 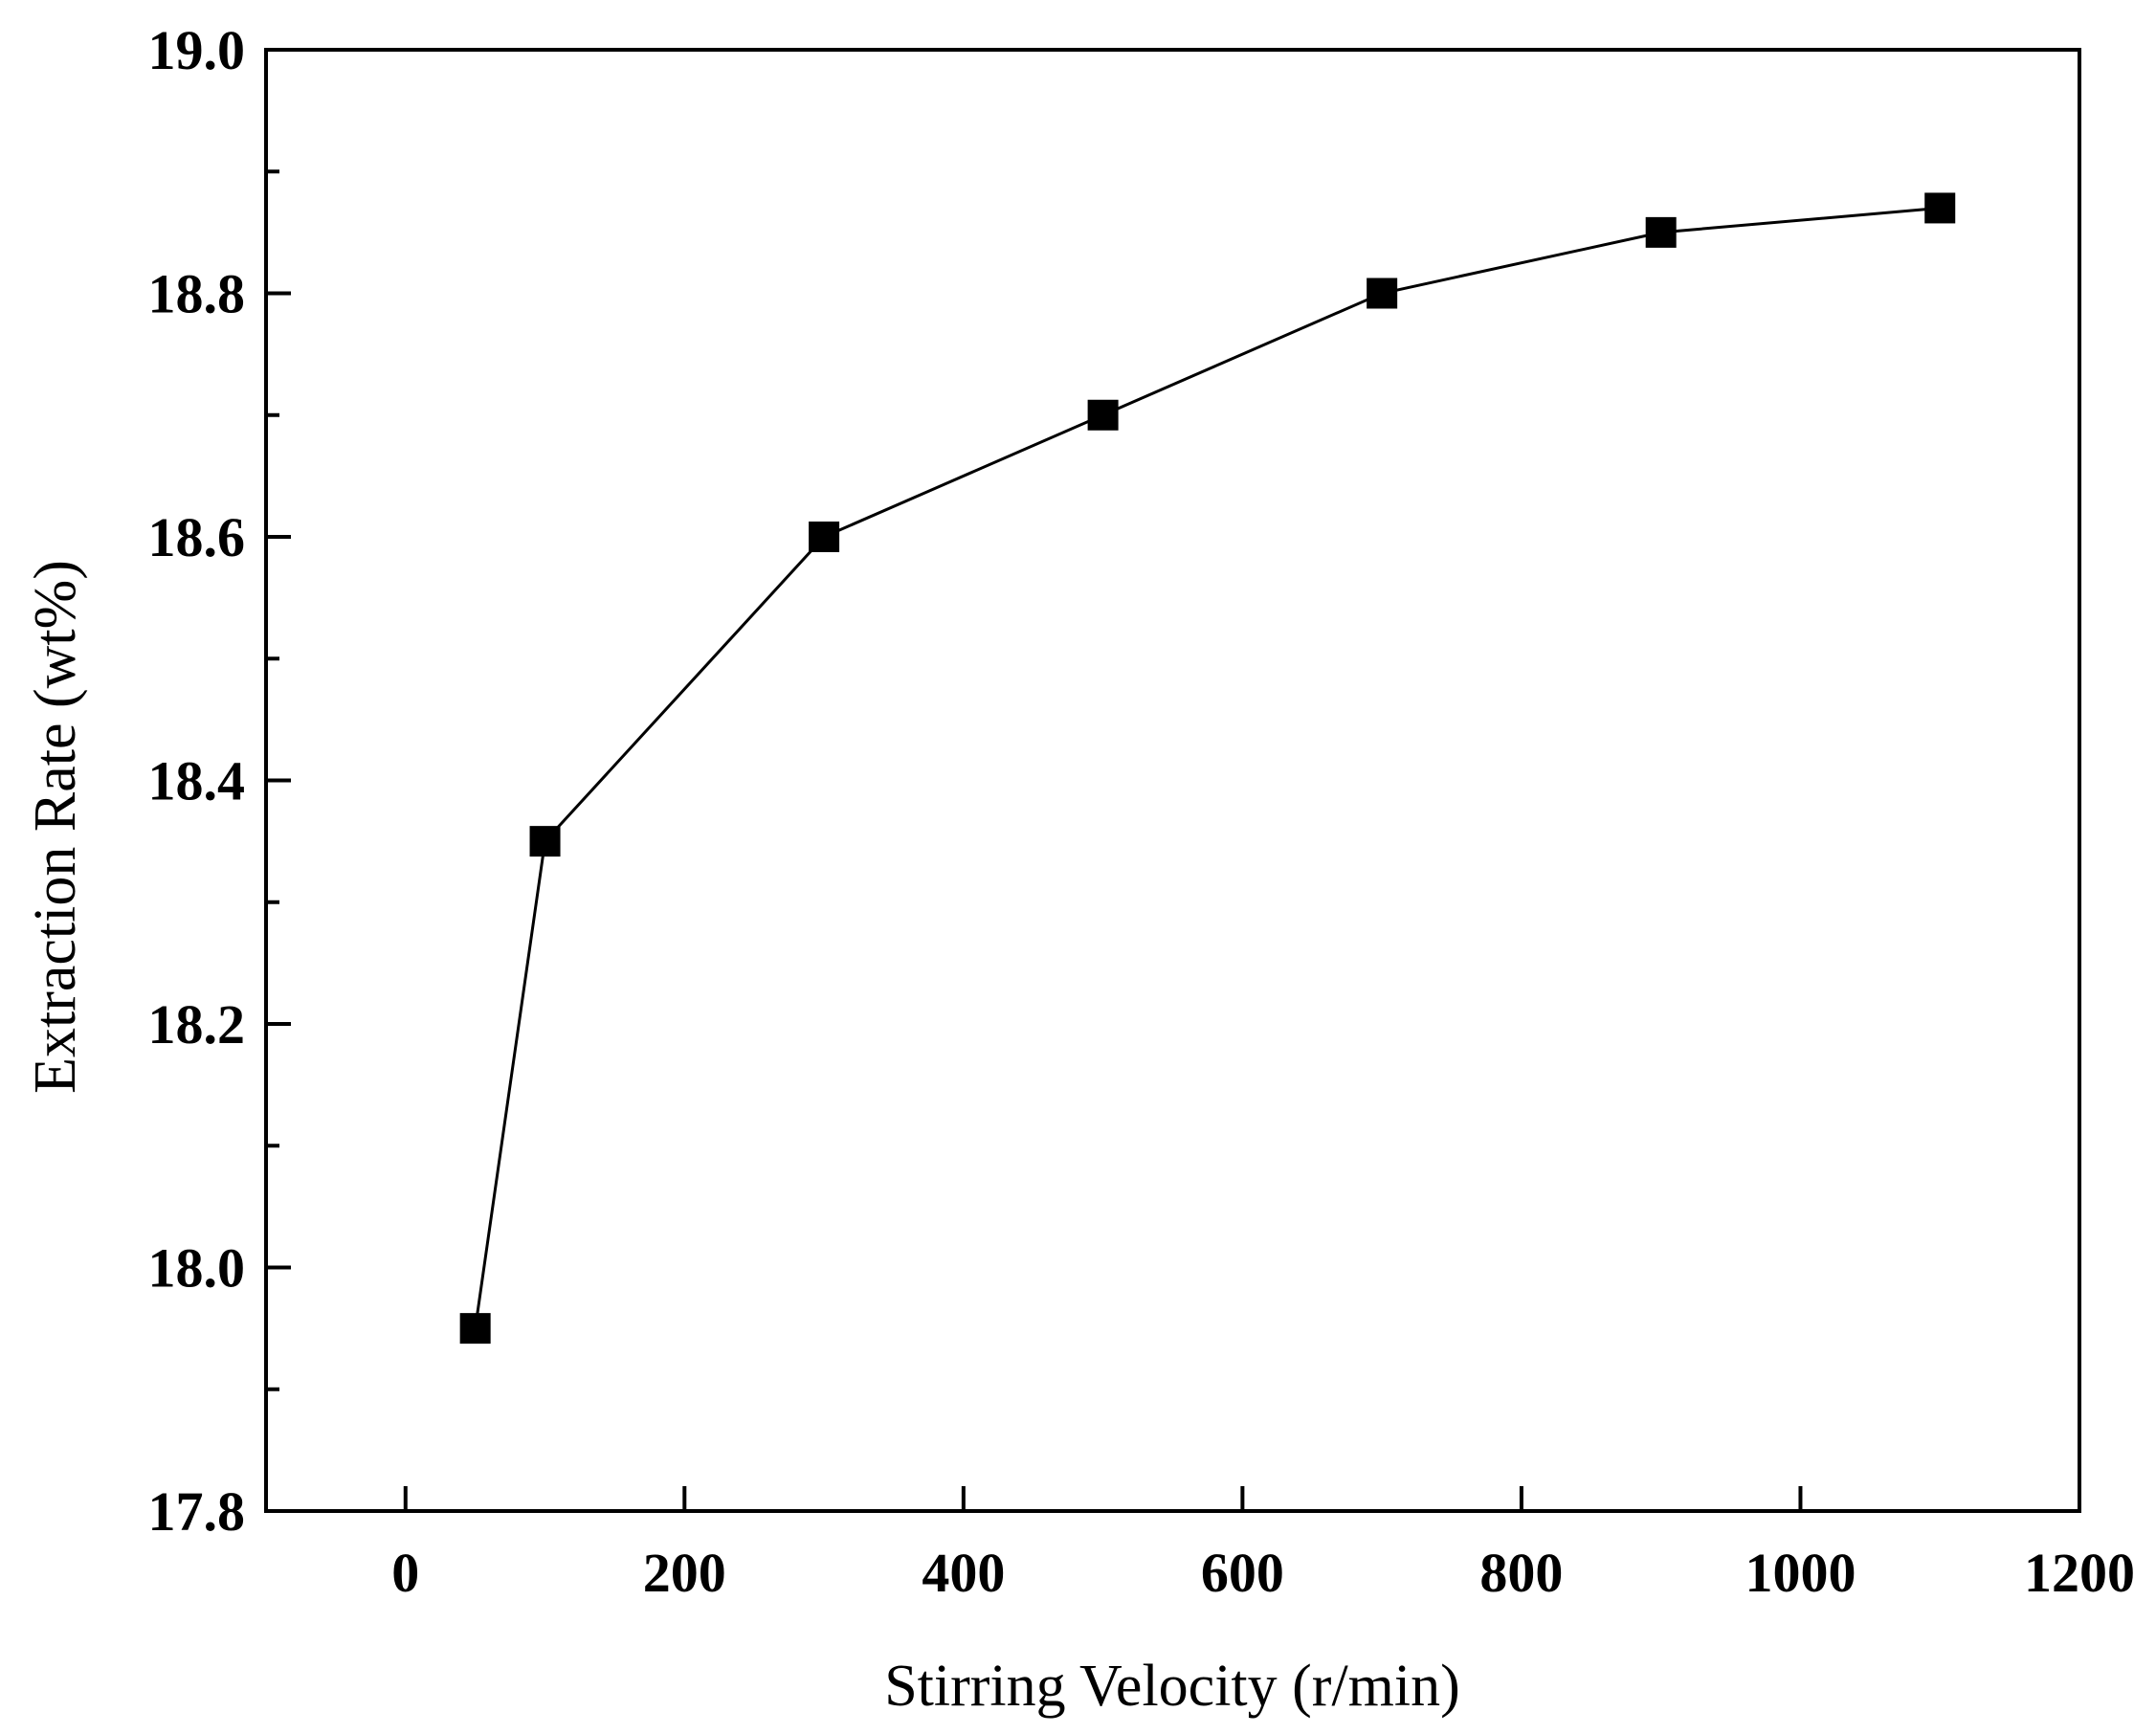 I want to click on y-axis-ticks: 17.8 18.0 18.2 18.4 18.6 18.8 19.0, so click(x=219, y=781).